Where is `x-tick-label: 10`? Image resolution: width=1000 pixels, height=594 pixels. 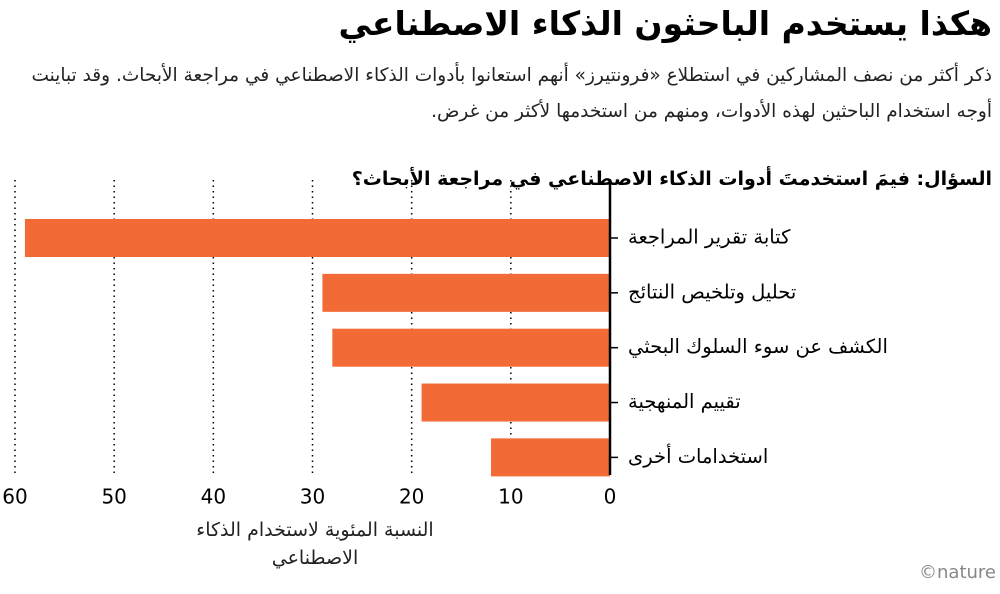
x-tick-label: 10 is located at coordinates (510, 497).